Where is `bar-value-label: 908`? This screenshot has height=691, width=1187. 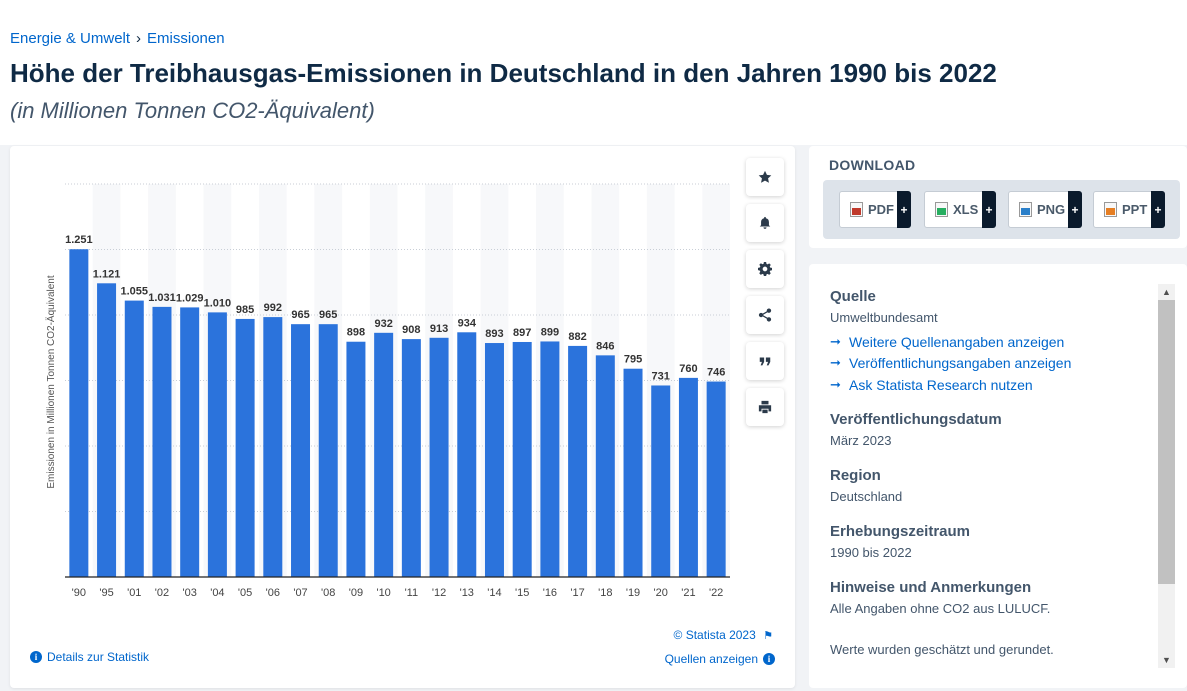
bar-value-label: 908 is located at coordinates (411, 330).